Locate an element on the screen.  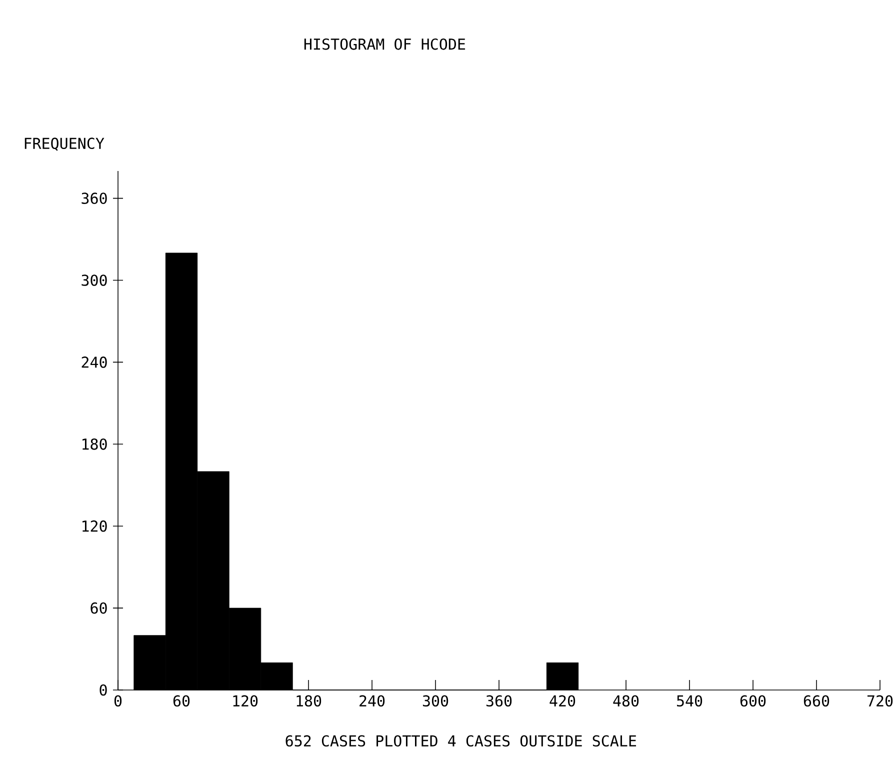
y-tick-label: 360 is located at coordinates (94, 198).